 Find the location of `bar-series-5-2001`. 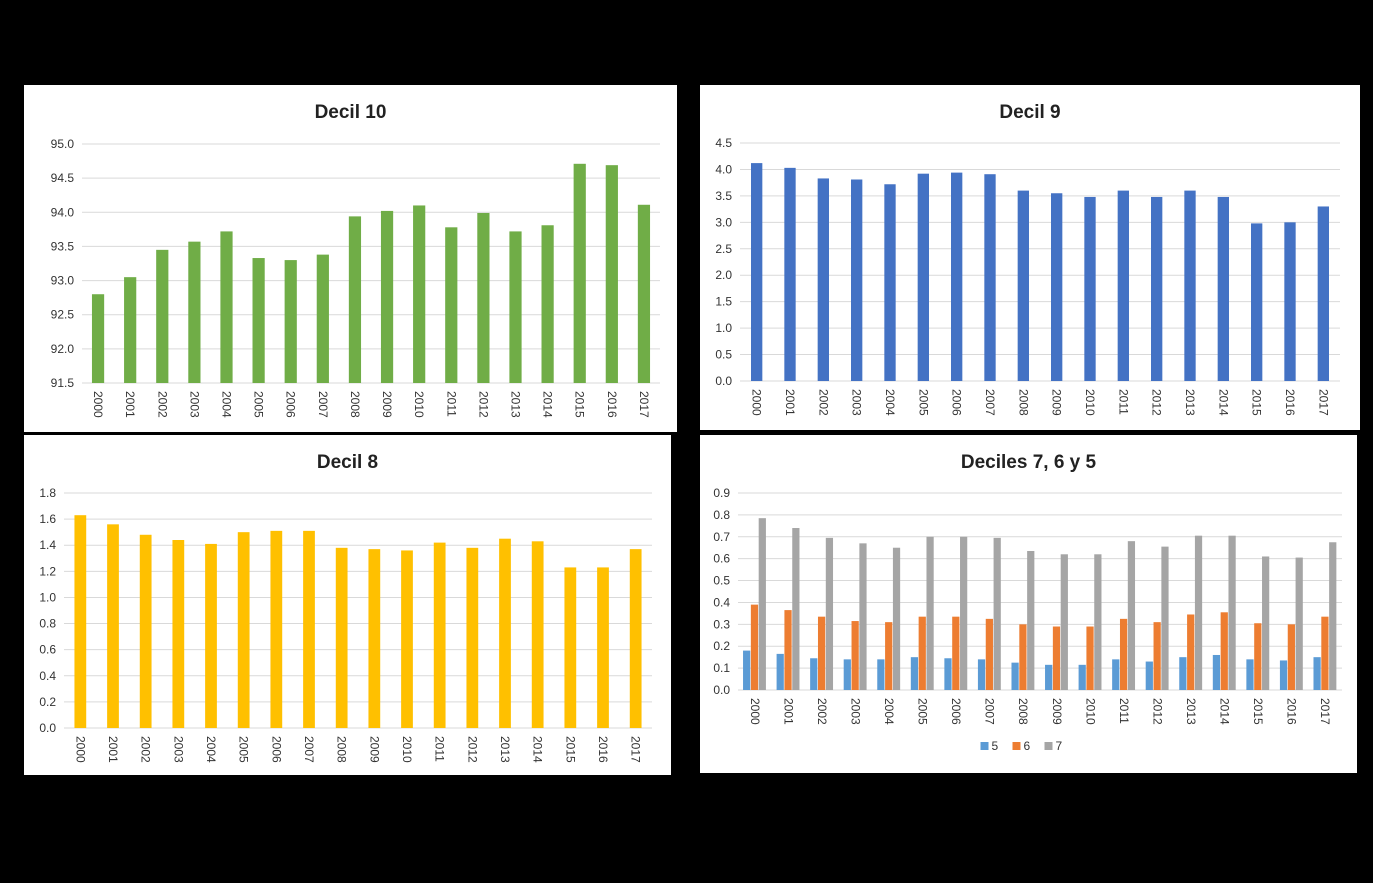

bar-series-5-2001 is located at coordinates (780, 671).